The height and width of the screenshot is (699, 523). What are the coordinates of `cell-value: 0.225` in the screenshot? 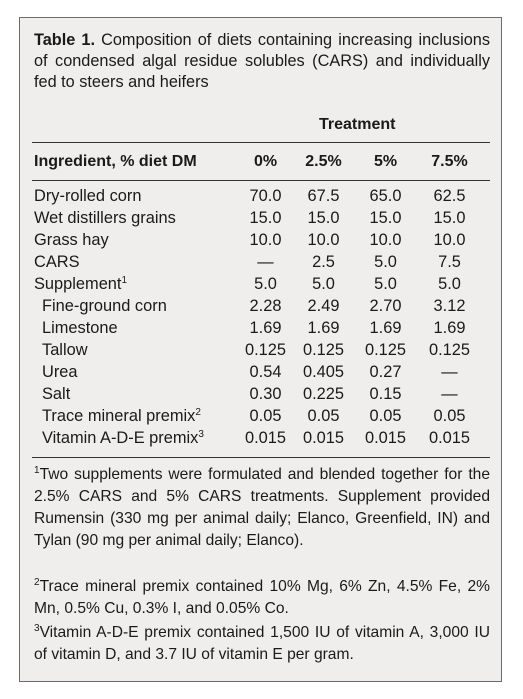 It's located at (323, 394).